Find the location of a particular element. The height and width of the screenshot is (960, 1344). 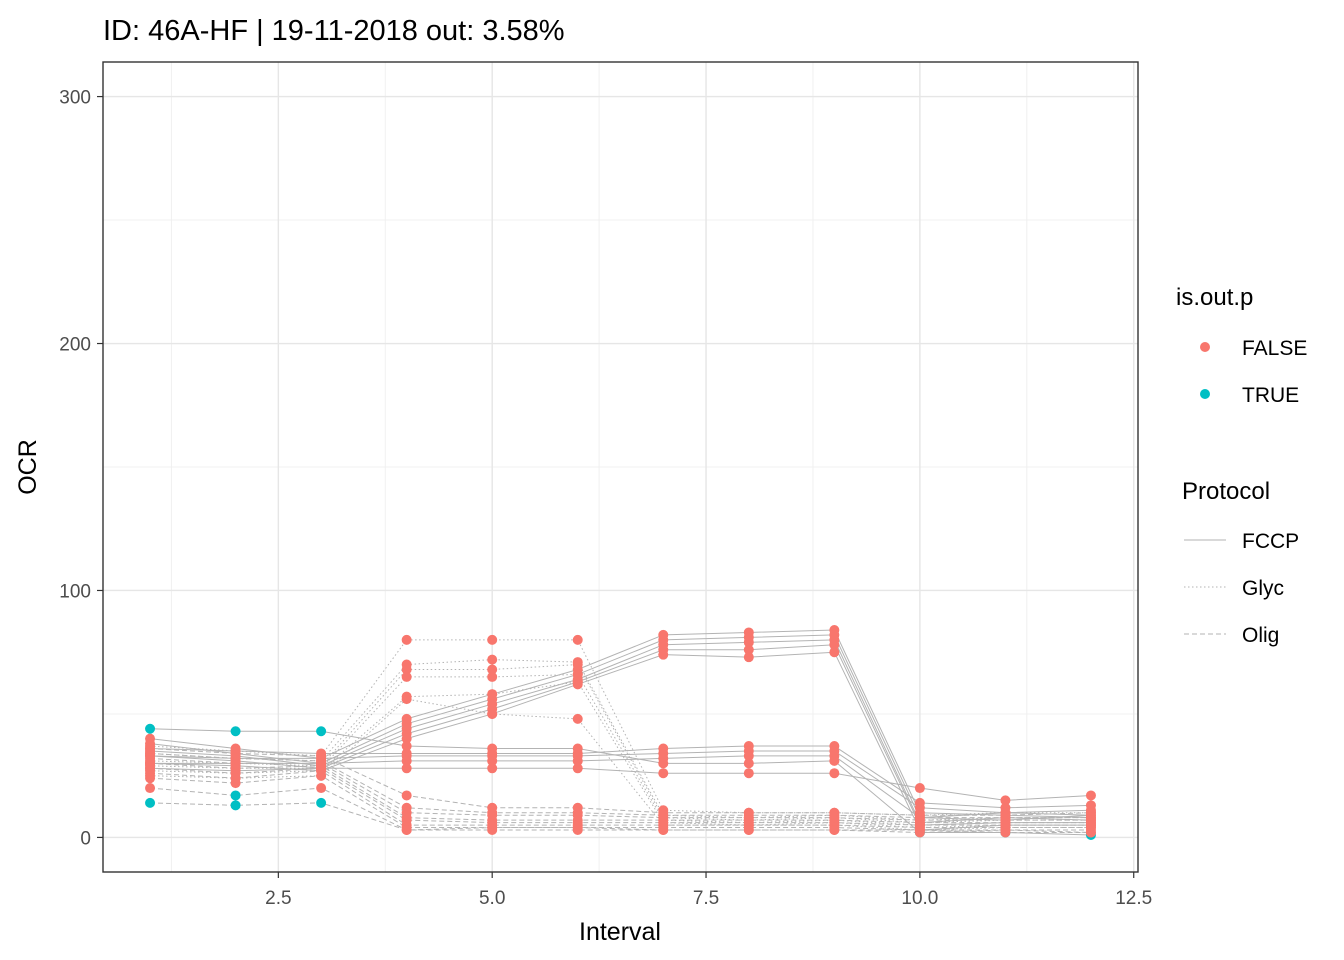

y-axis: 0 100 200 300 is located at coordinates (81, 468).